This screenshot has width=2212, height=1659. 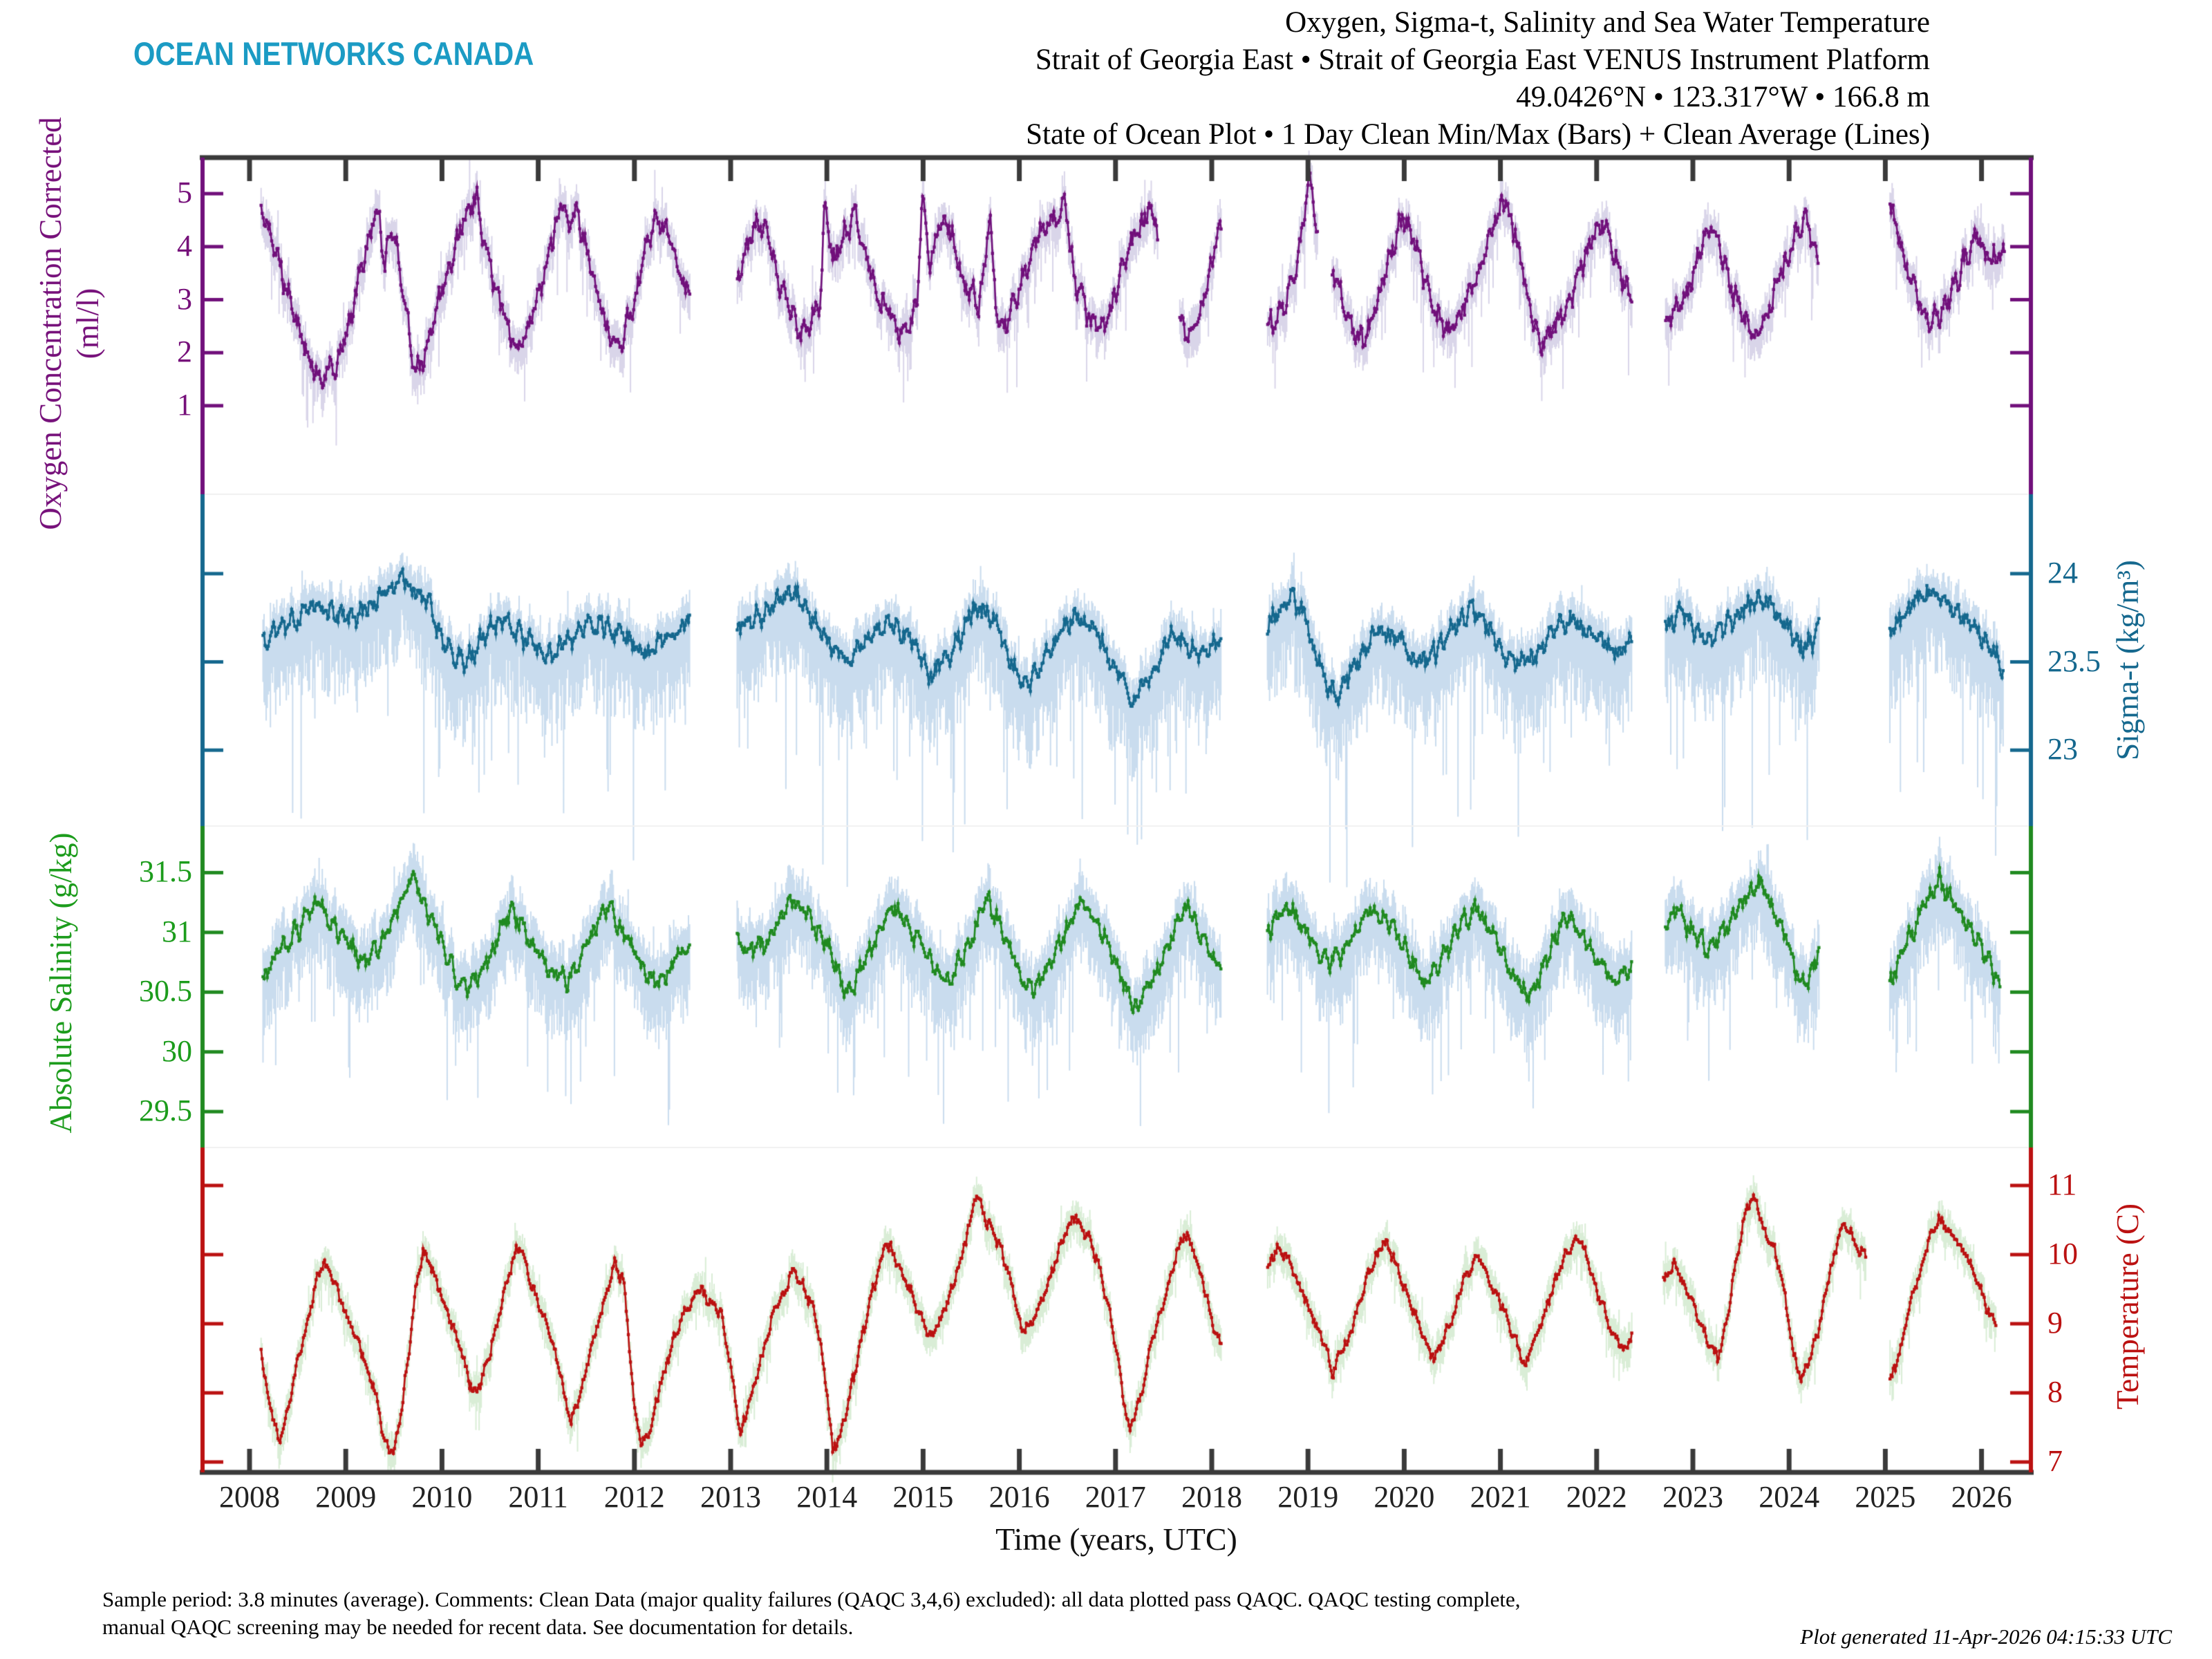 What do you see at coordinates (165, 1111) in the screenshot?
I see `y-tick-label-salinity: 29.5` at bounding box center [165, 1111].